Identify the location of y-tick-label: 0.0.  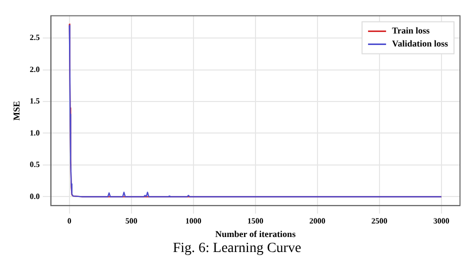
(35, 196).